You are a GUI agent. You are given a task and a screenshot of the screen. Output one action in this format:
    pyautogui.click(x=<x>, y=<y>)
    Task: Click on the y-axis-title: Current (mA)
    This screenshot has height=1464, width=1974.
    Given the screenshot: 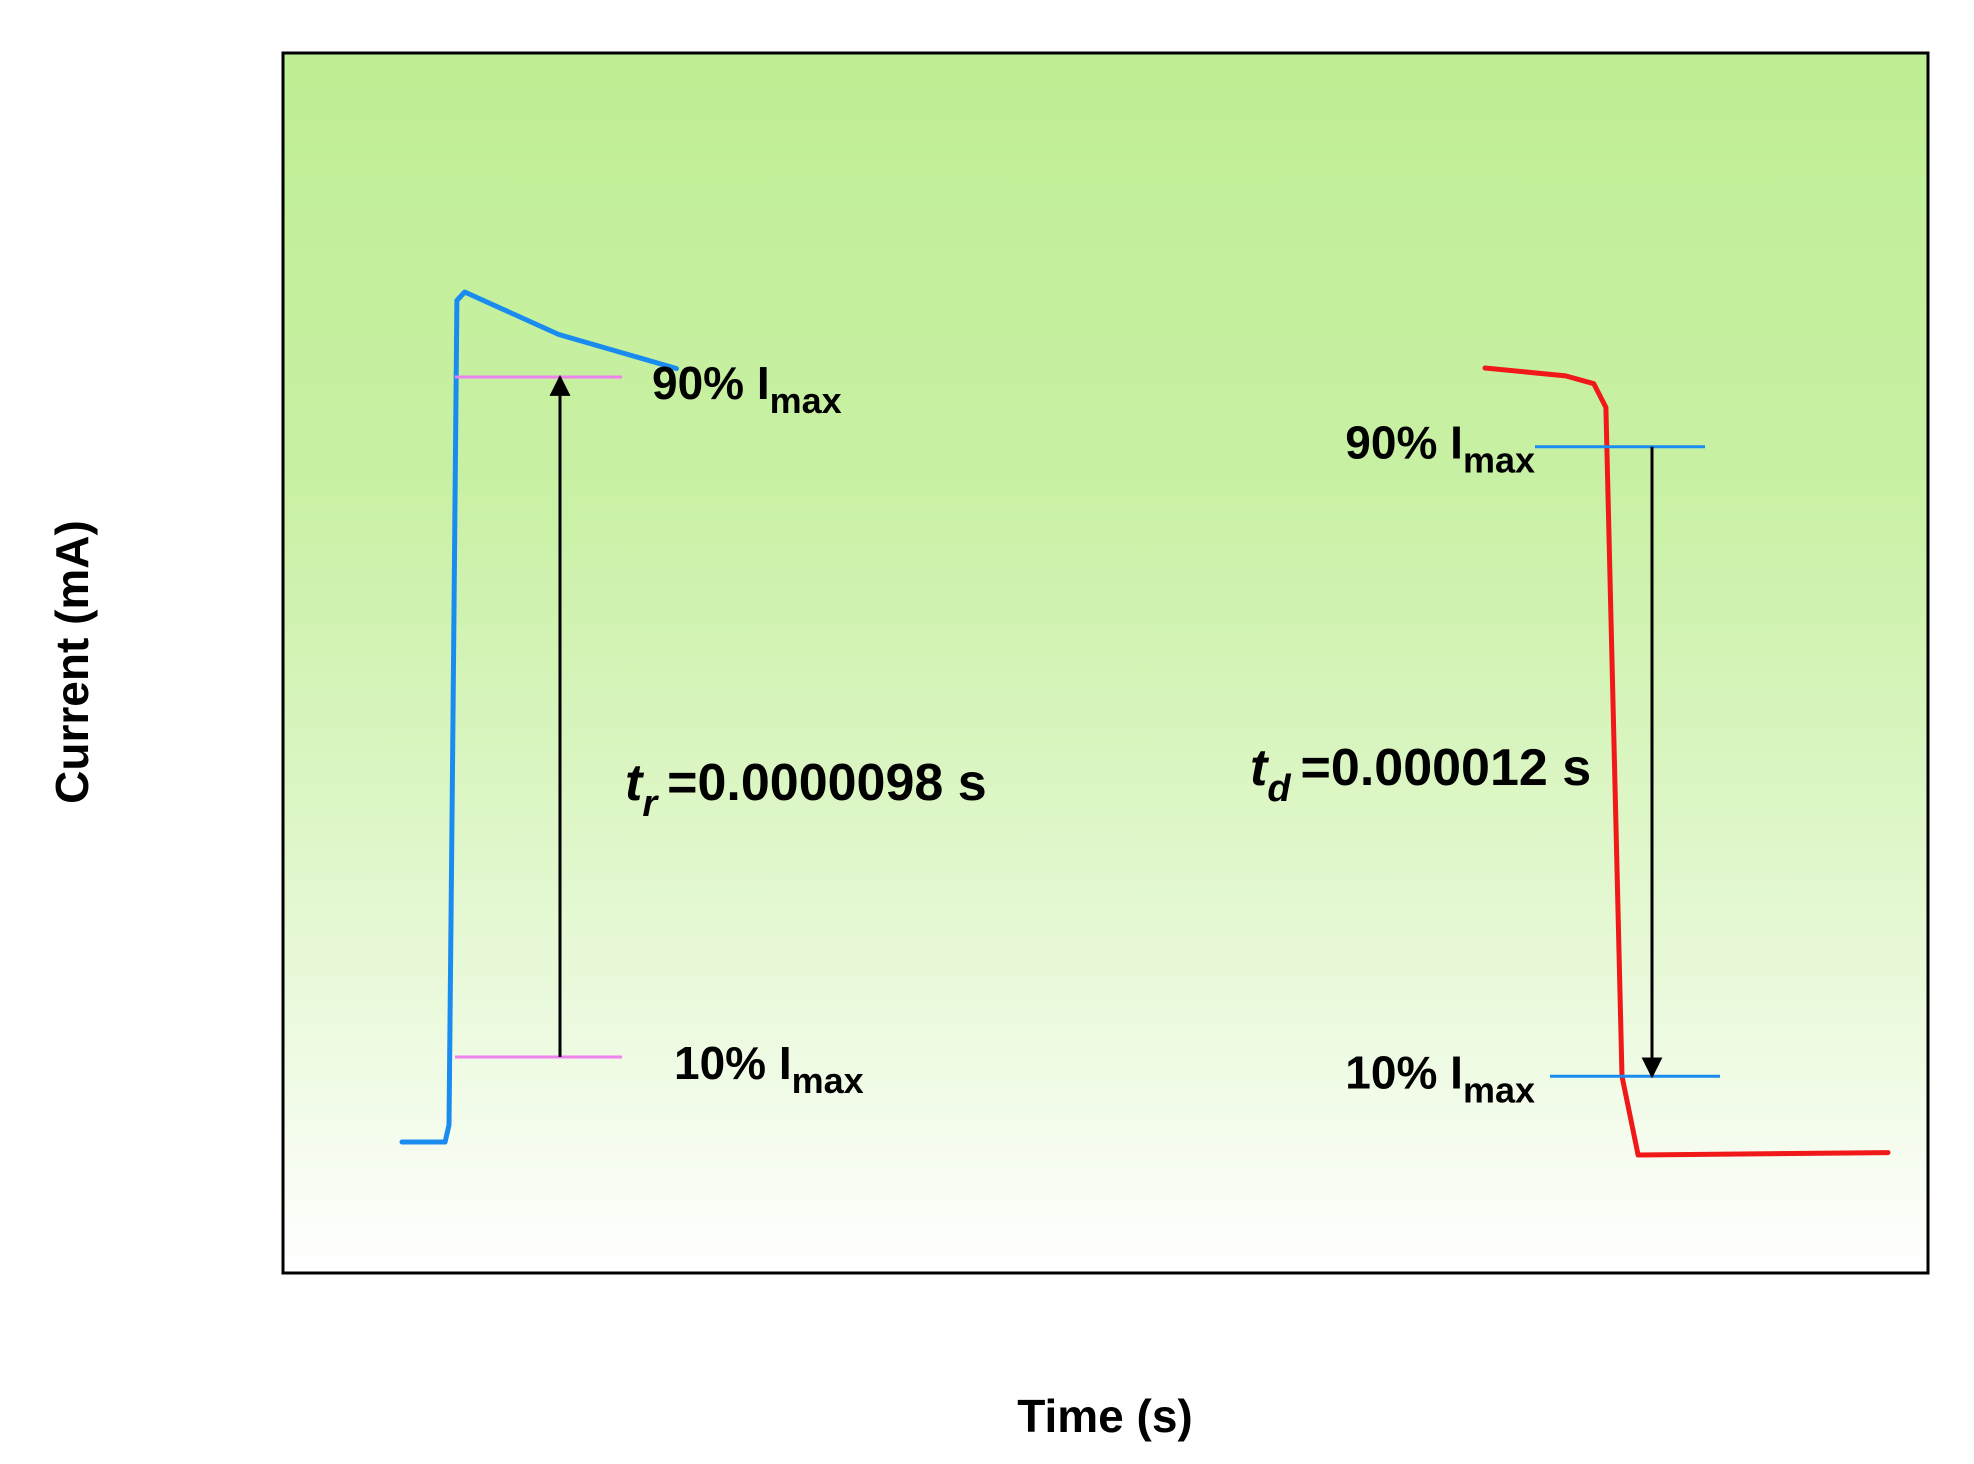 What is the action you would take?
    pyautogui.click(x=72, y=662)
    